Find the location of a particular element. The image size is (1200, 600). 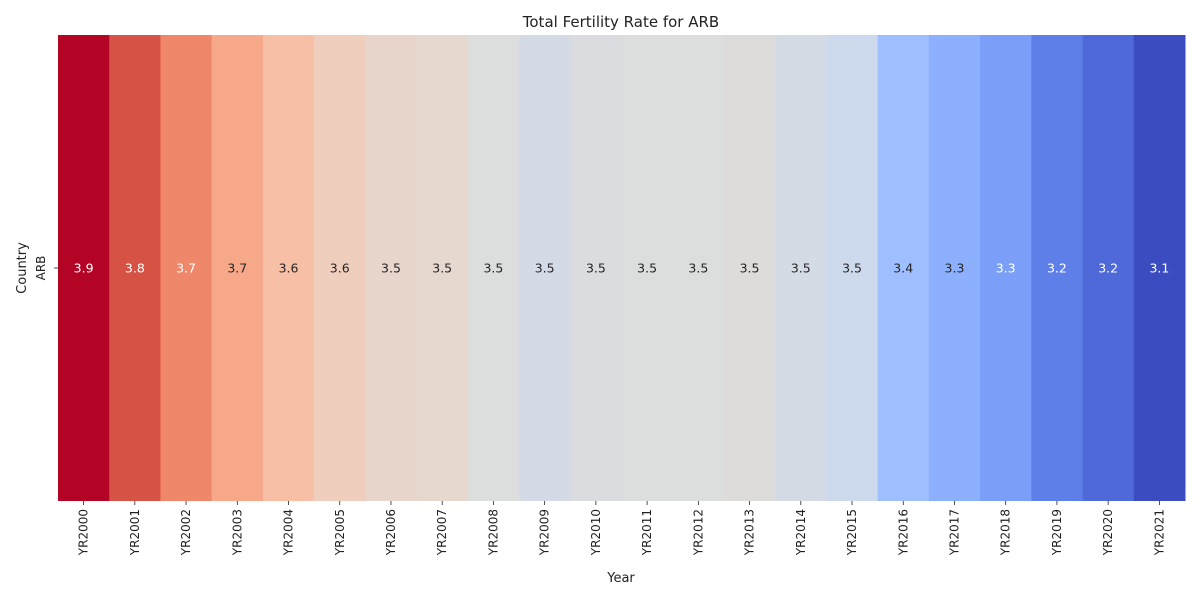

heatmap-cell-yr2012 is located at coordinates (698, 268).